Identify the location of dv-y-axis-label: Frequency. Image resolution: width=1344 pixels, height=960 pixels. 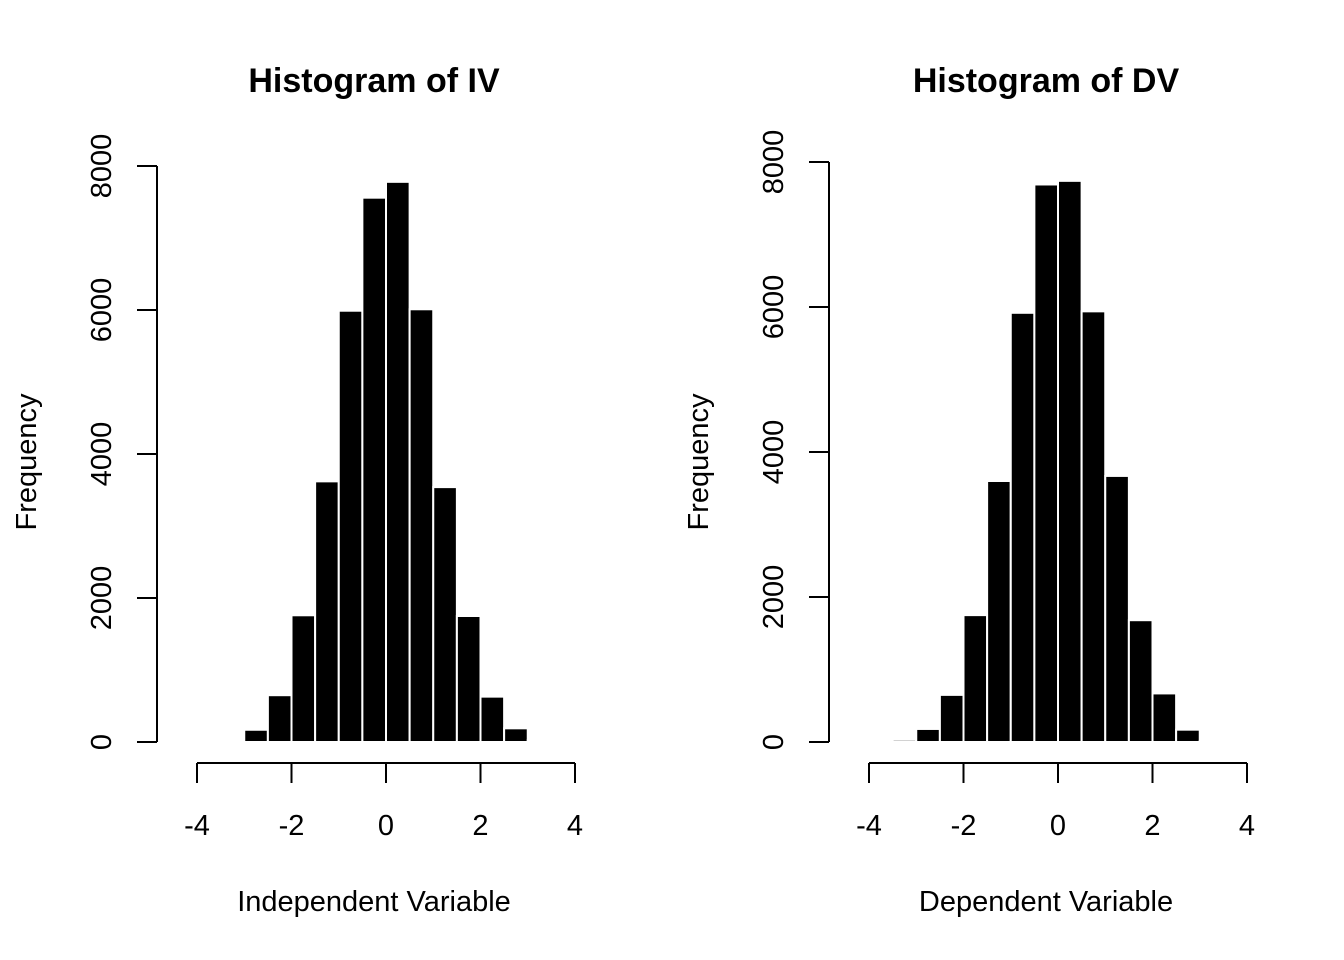
(699, 462).